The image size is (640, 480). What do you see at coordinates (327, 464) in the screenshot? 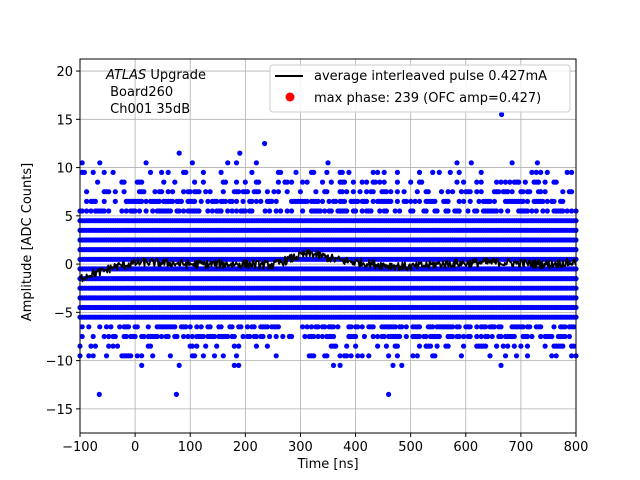
I see `x-axis-label: Time [ns]` at bounding box center [327, 464].